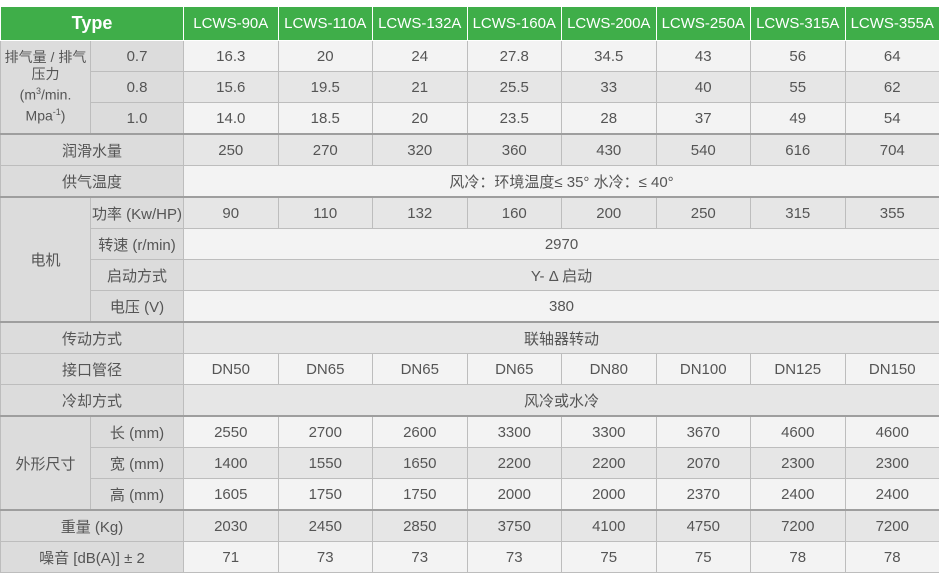 This screenshot has width=939, height=578. What do you see at coordinates (92, 401) in the screenshot?
I see `cooling-label: 冷却方式` at bounding box center [92, 401].